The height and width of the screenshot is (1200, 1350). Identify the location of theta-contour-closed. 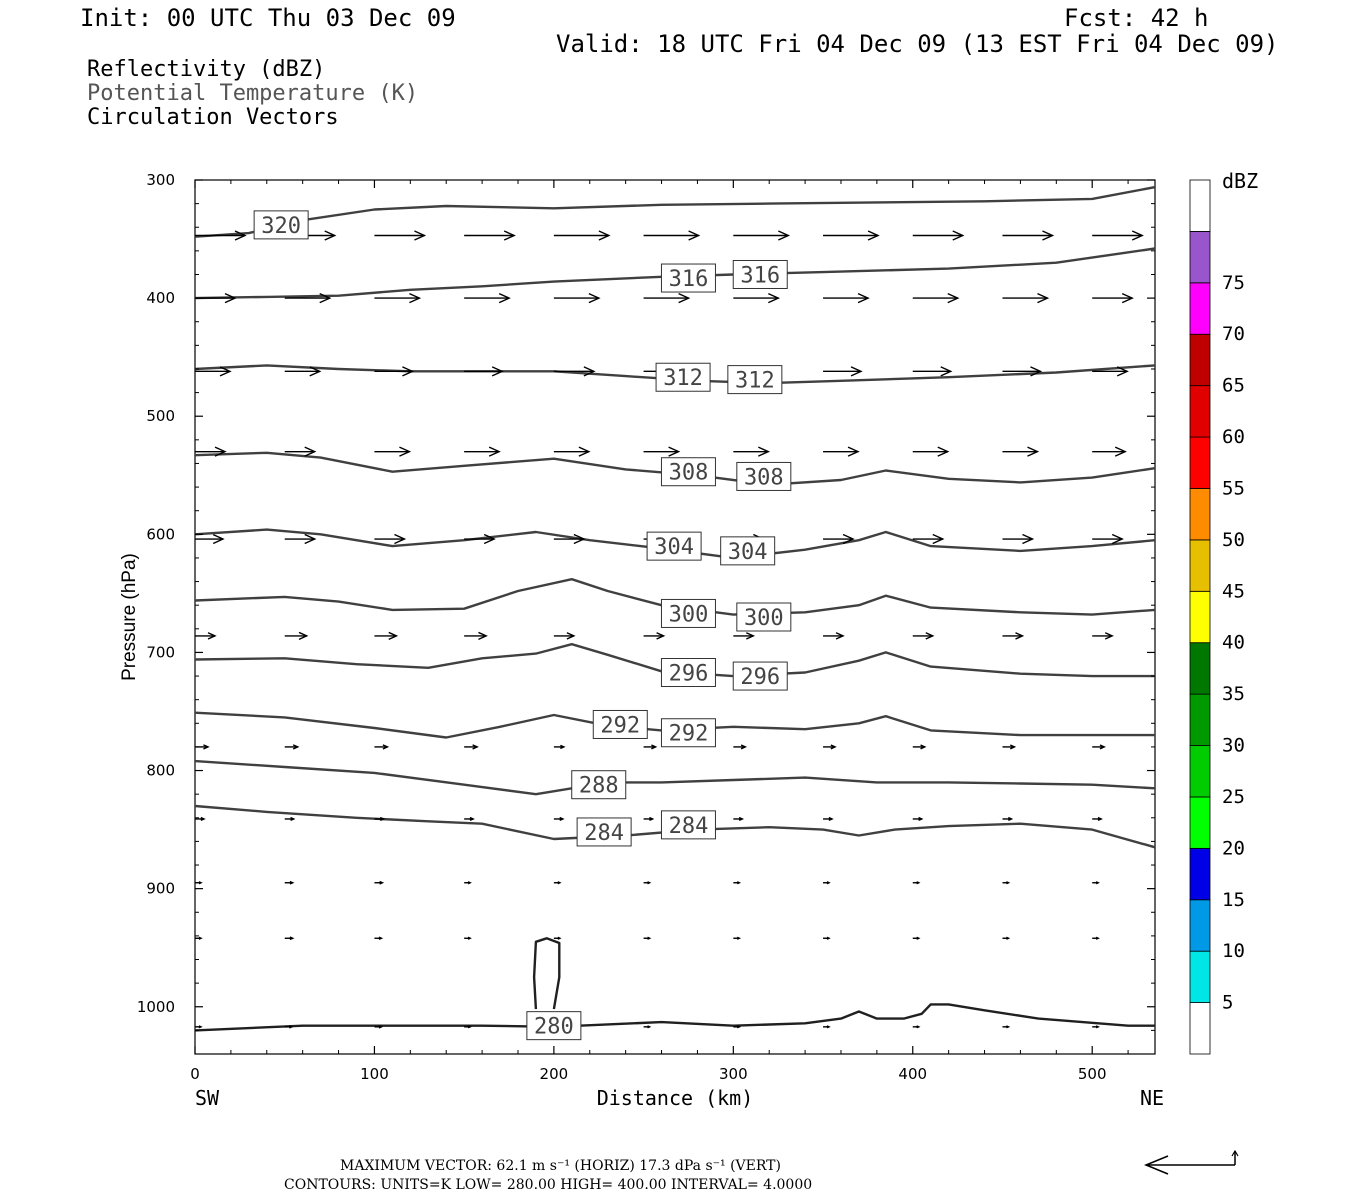
(546, 973).